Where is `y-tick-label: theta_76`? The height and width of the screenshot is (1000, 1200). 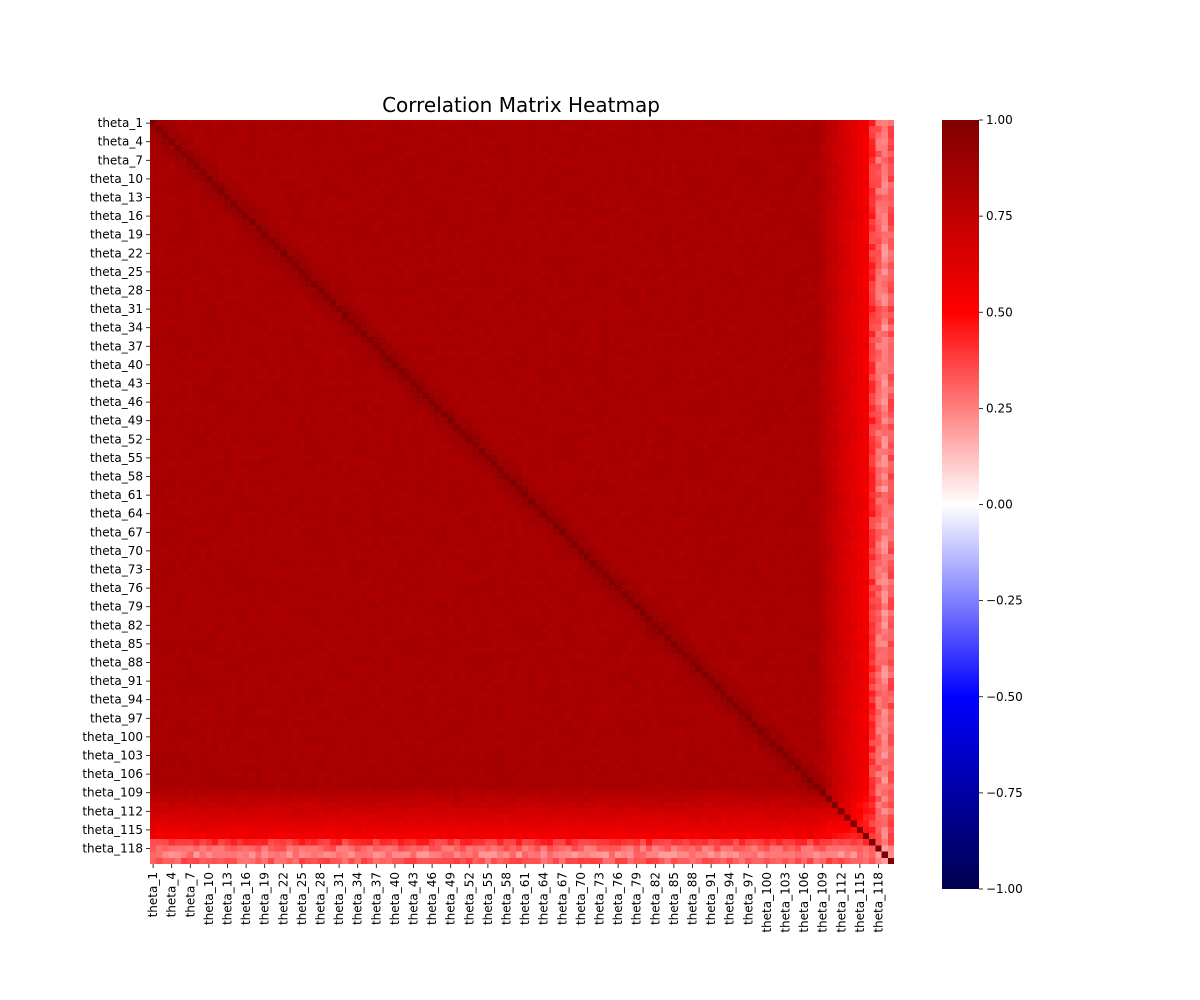 y-tick-label: theta_76 is located at coordinates (116, 588).